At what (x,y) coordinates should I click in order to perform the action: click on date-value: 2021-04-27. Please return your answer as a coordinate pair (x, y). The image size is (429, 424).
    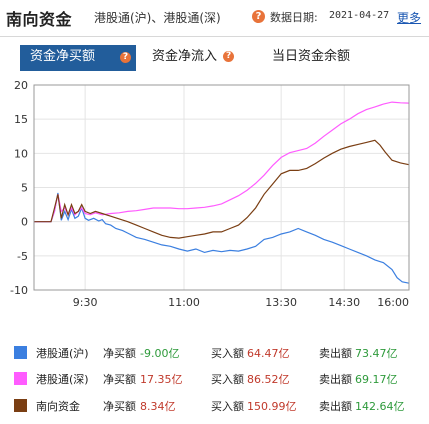
    Looking at the image, I should click on (359, 15).